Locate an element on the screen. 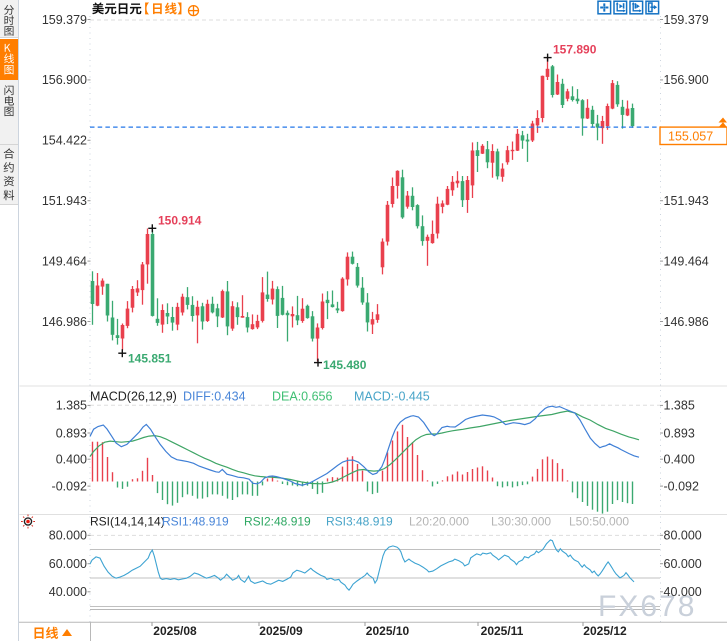 This screenshot has height=641, width=727. svg-text: RSI(14,14,14) is located at coordinates (127, 522).